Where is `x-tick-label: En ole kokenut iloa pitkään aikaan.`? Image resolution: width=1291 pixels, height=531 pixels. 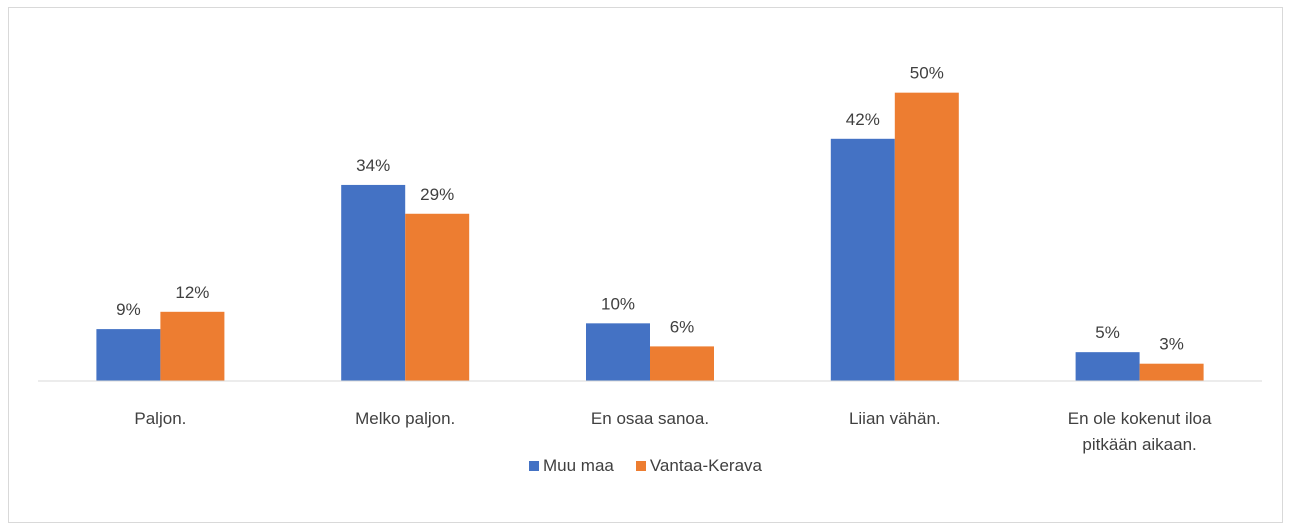 x-tick-label: En ole kokenut iloa pitkään aikaan. is located at coordinates (1139, 431).